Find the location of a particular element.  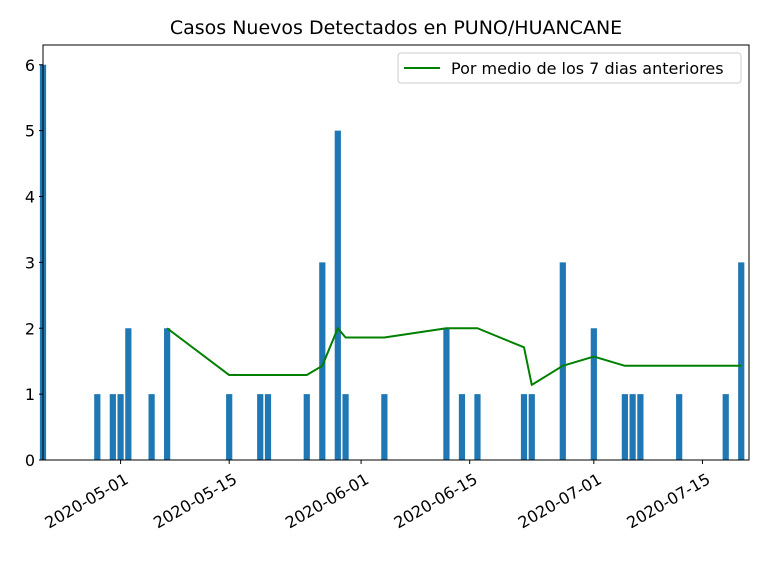

y-tick-label: 1 is located at coordinates (30, 394).